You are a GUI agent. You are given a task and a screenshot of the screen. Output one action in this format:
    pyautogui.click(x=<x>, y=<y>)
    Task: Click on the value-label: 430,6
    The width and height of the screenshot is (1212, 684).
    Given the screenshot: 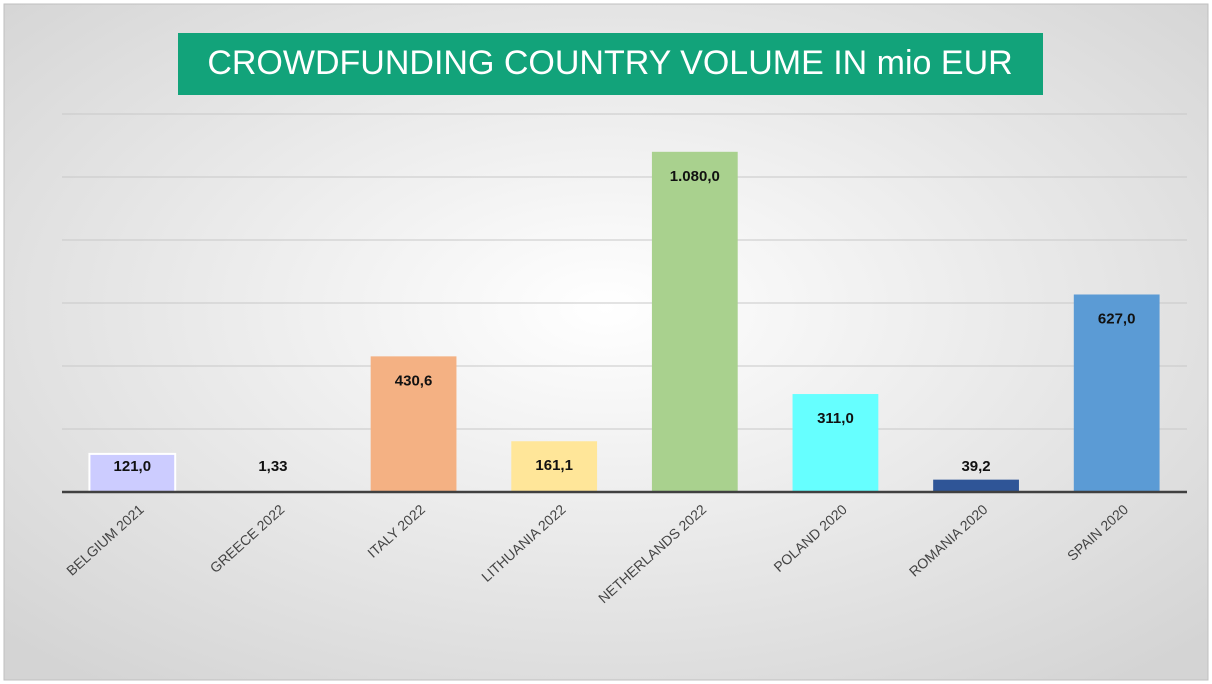 What is the action you would take?
    pyautogui.click(x=414, y=380)
    